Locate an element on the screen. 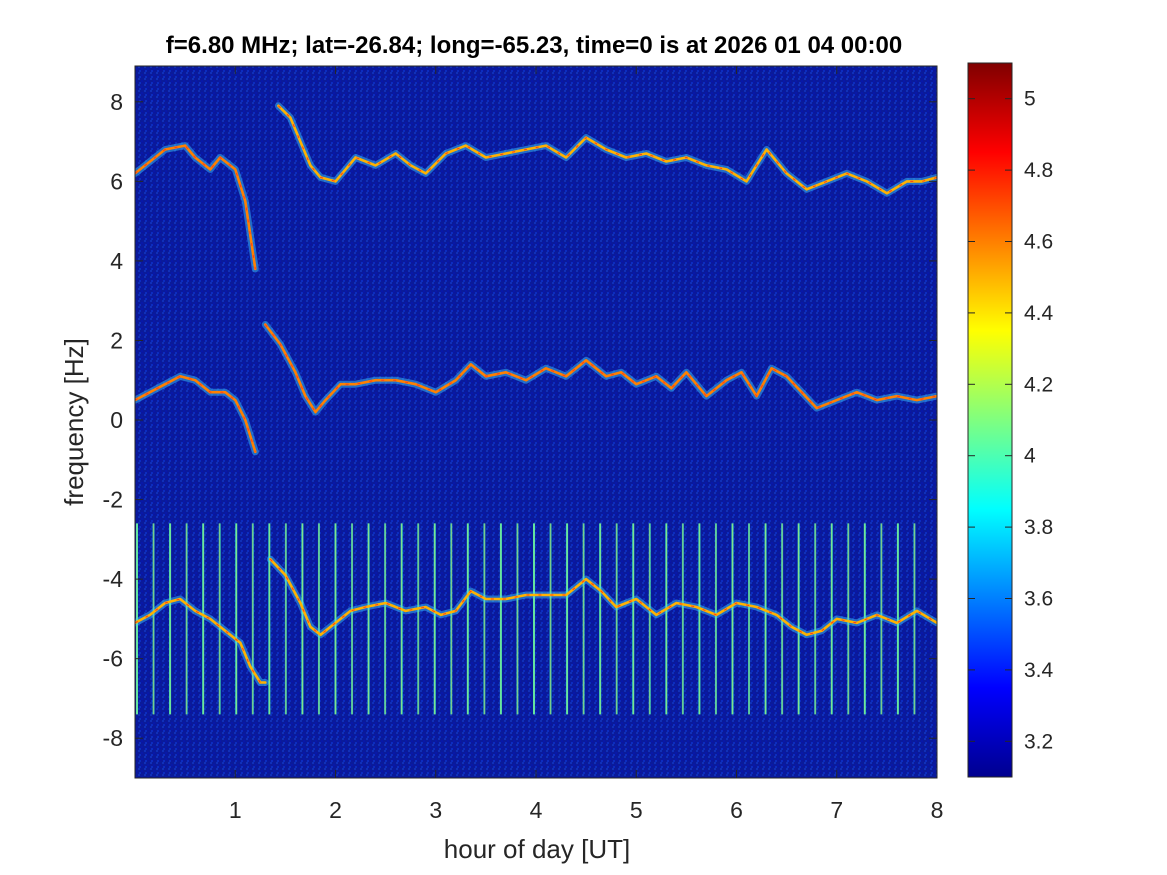 This screenshot has width=1167, height=875. y-tick-label: 4 is located at coordinates (116, 261).